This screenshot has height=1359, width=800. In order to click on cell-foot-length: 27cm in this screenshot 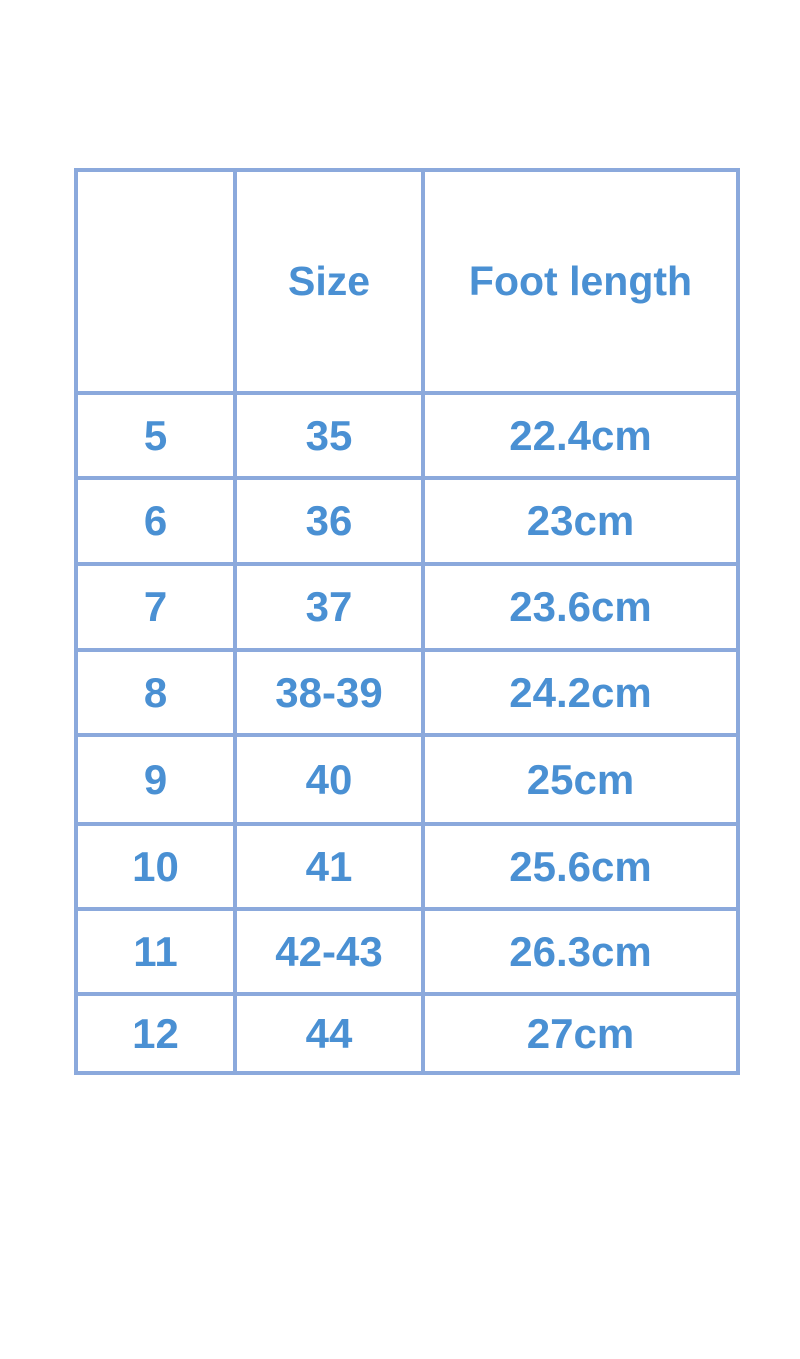, I will do `click(580, 1033)`.